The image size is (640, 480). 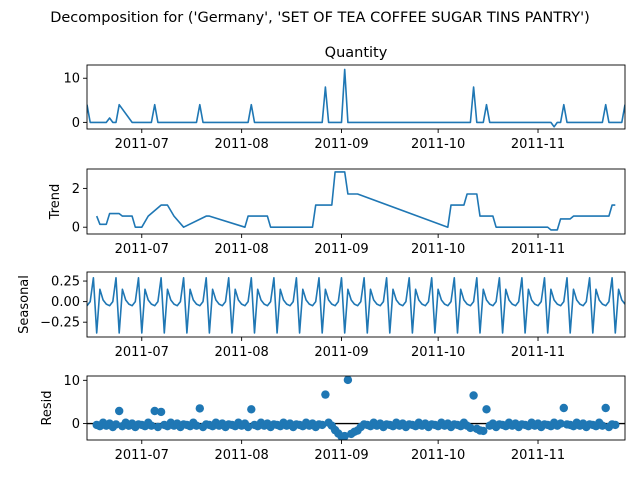 I want to click on quantity-plot-area, so click(x=356, y=98).